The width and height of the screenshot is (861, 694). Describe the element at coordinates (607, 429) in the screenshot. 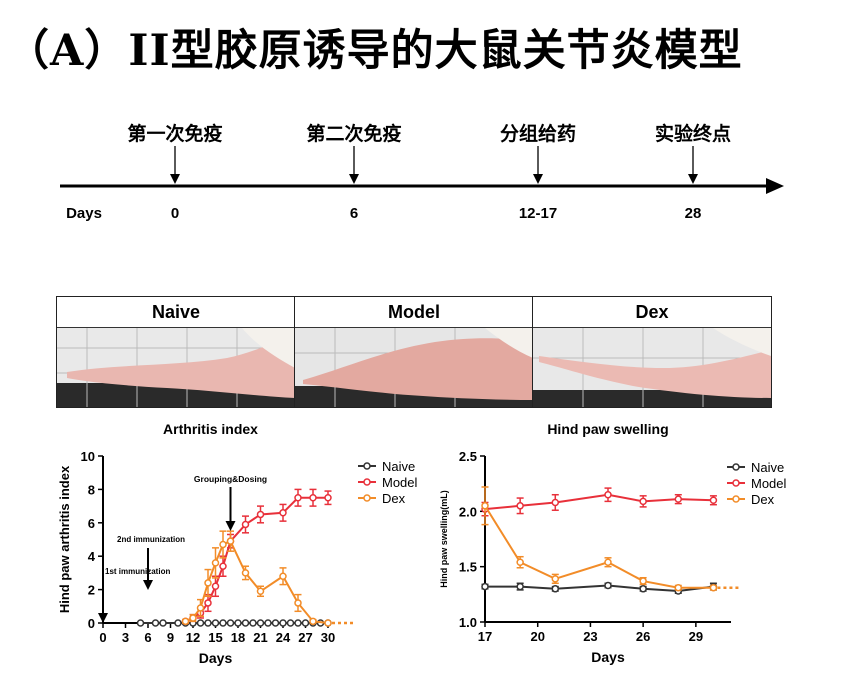

I see `chart-title: Hind paw swelling` at that location.